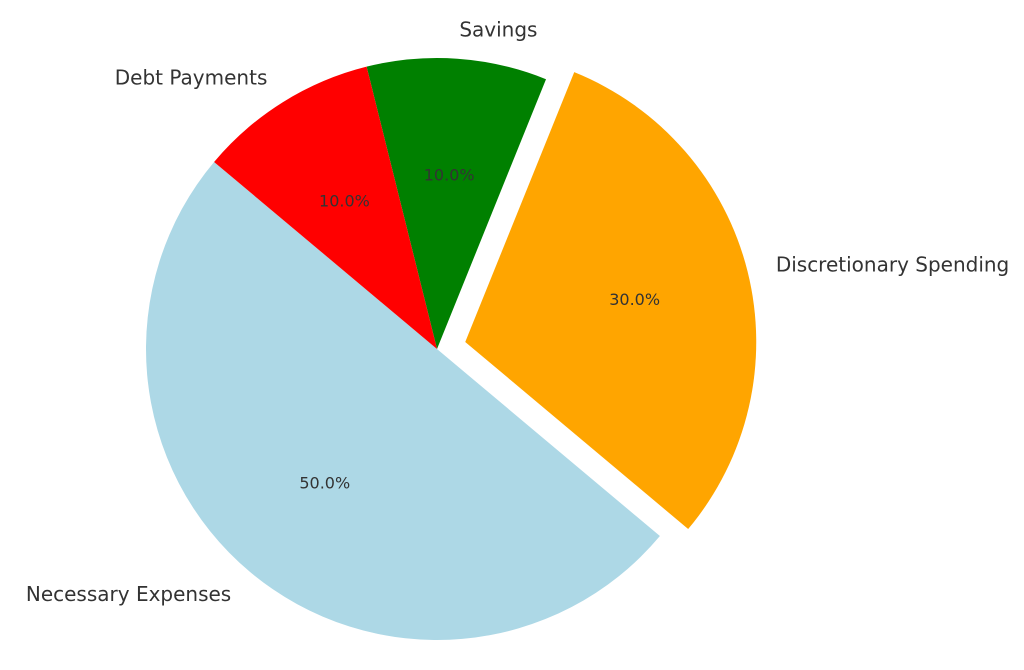 This screenshot has width=1024, height=670. Describe the element at coordinates (498, 30) in the screenshot. I see `category-label-savings: Savings` at that location.